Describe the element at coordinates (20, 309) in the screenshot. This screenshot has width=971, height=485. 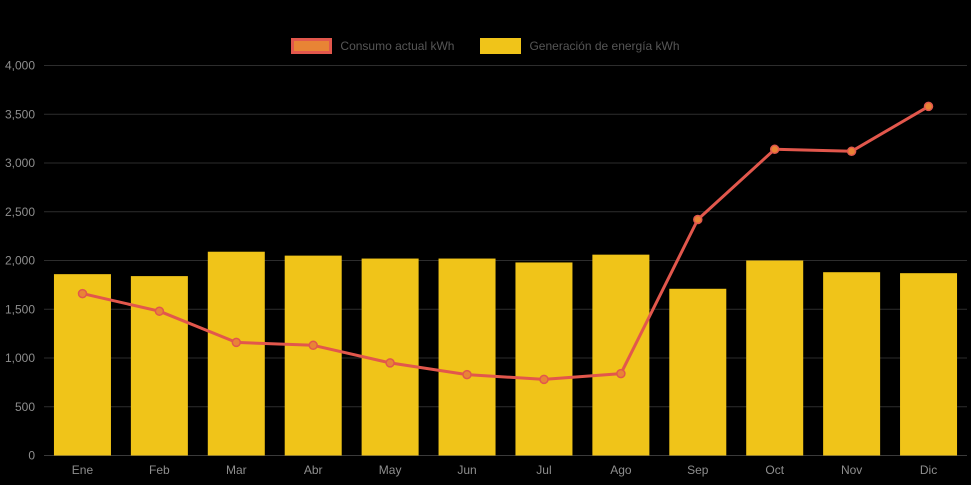
I see `y-tick-label: 1,500` at that location.